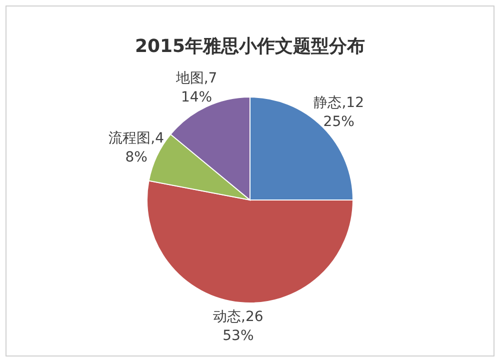 The image size is (500, 362). I want to click on data-label: 25%, so click(338, 122).